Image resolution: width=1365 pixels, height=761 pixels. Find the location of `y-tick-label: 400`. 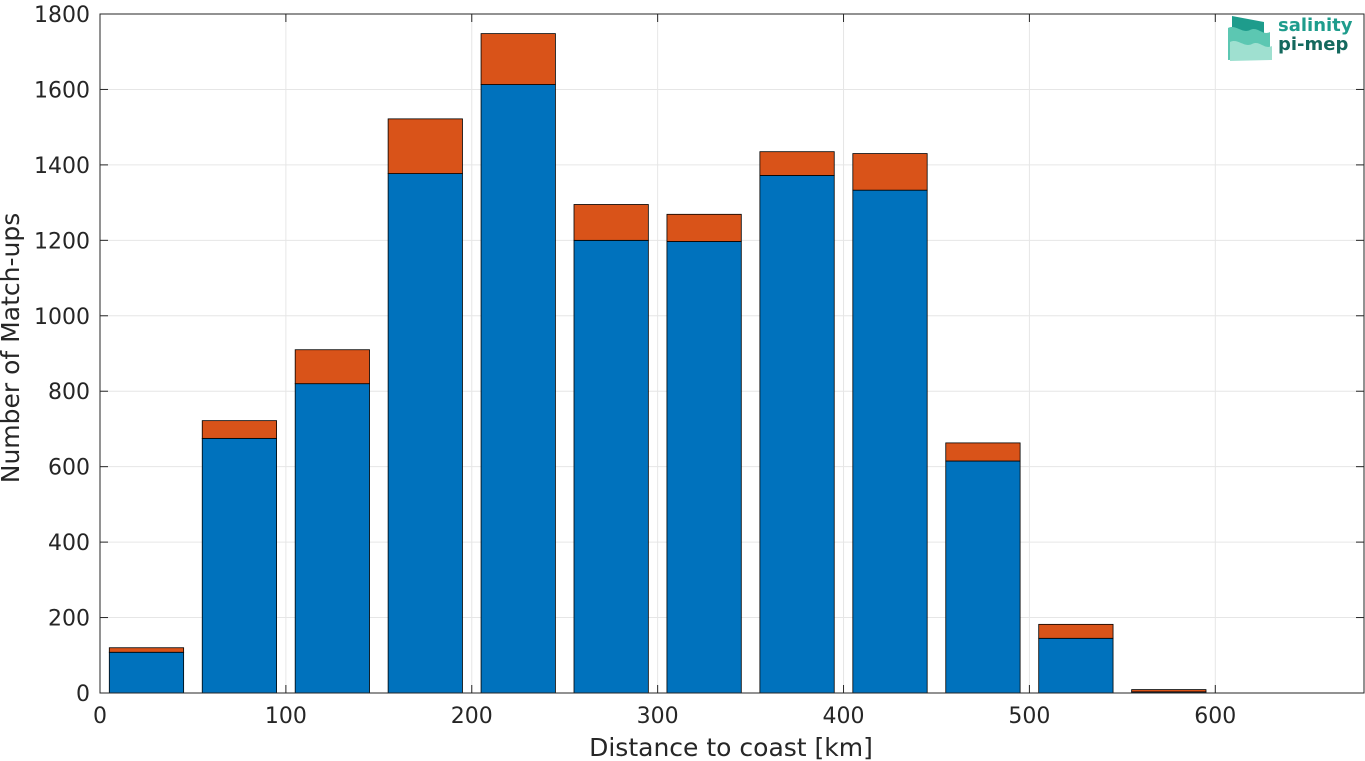

y-tick-label: 400 is located at coordinates (69, 543).